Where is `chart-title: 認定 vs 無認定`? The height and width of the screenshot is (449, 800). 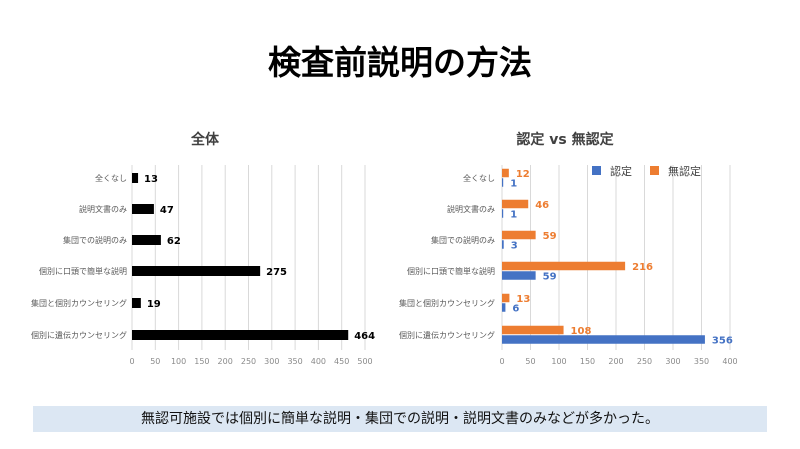
chart-title: 認定 vs 無認定 is located at coordinates (564, 139).